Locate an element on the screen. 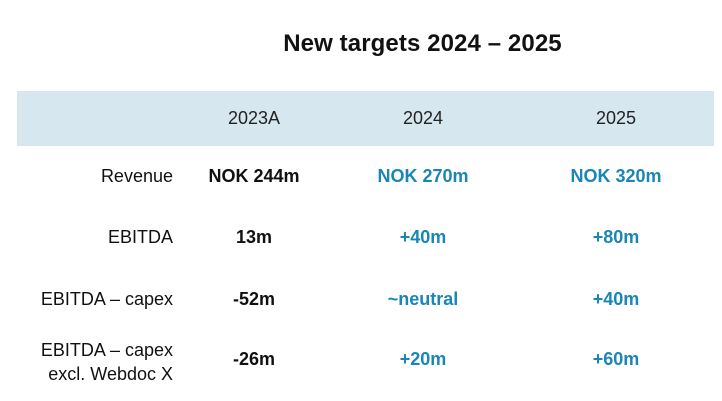 The width and height of the screenshot is (722, 401). row-label-line-1: EBITDA – capex is located at coordinates (106, 350).